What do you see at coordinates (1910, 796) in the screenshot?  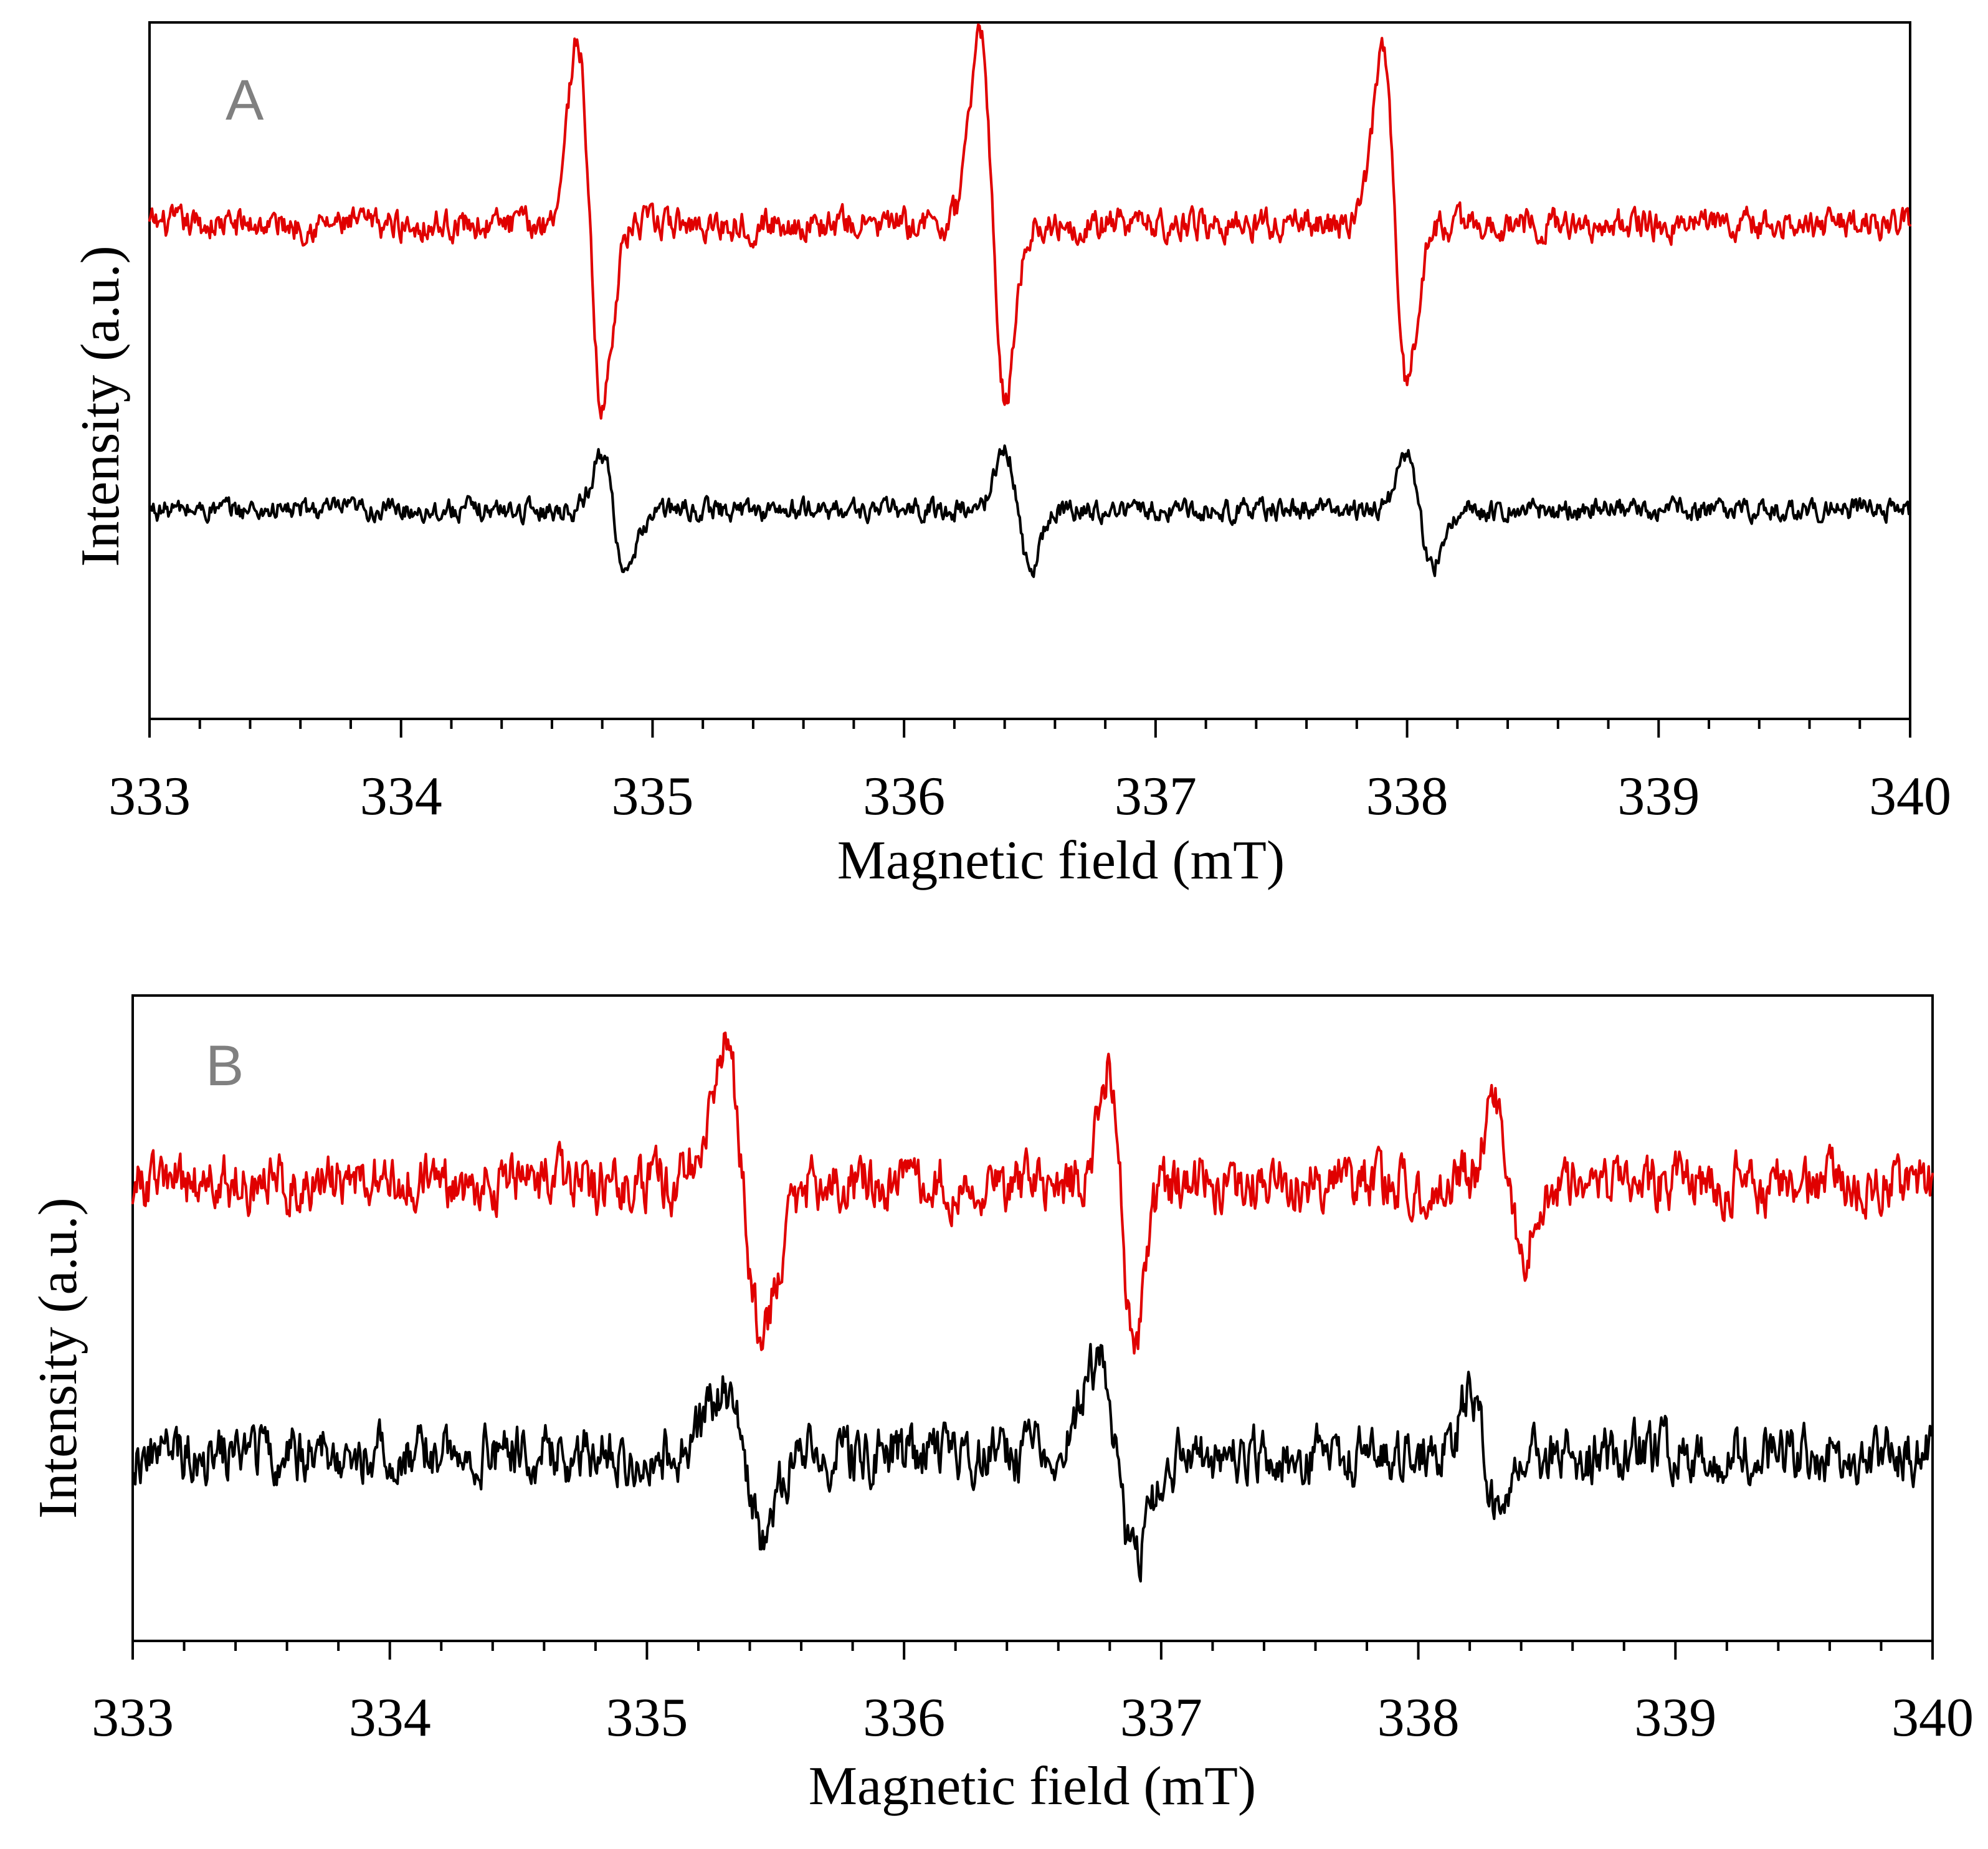 I see `panel-a-x-tick-label: 340` at bounding box center [1910, 796].